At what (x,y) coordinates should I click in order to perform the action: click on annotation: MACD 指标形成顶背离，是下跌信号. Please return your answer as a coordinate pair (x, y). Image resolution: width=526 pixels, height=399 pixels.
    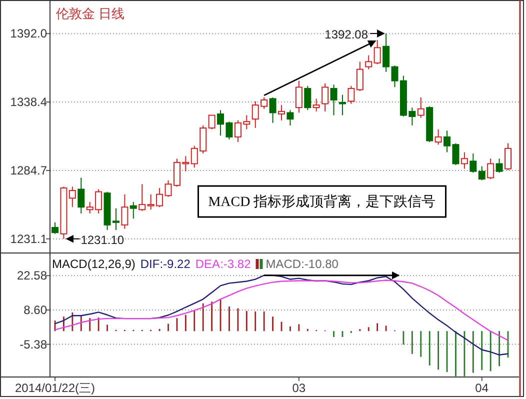
    Looking at the image, I should click on (322, 202).